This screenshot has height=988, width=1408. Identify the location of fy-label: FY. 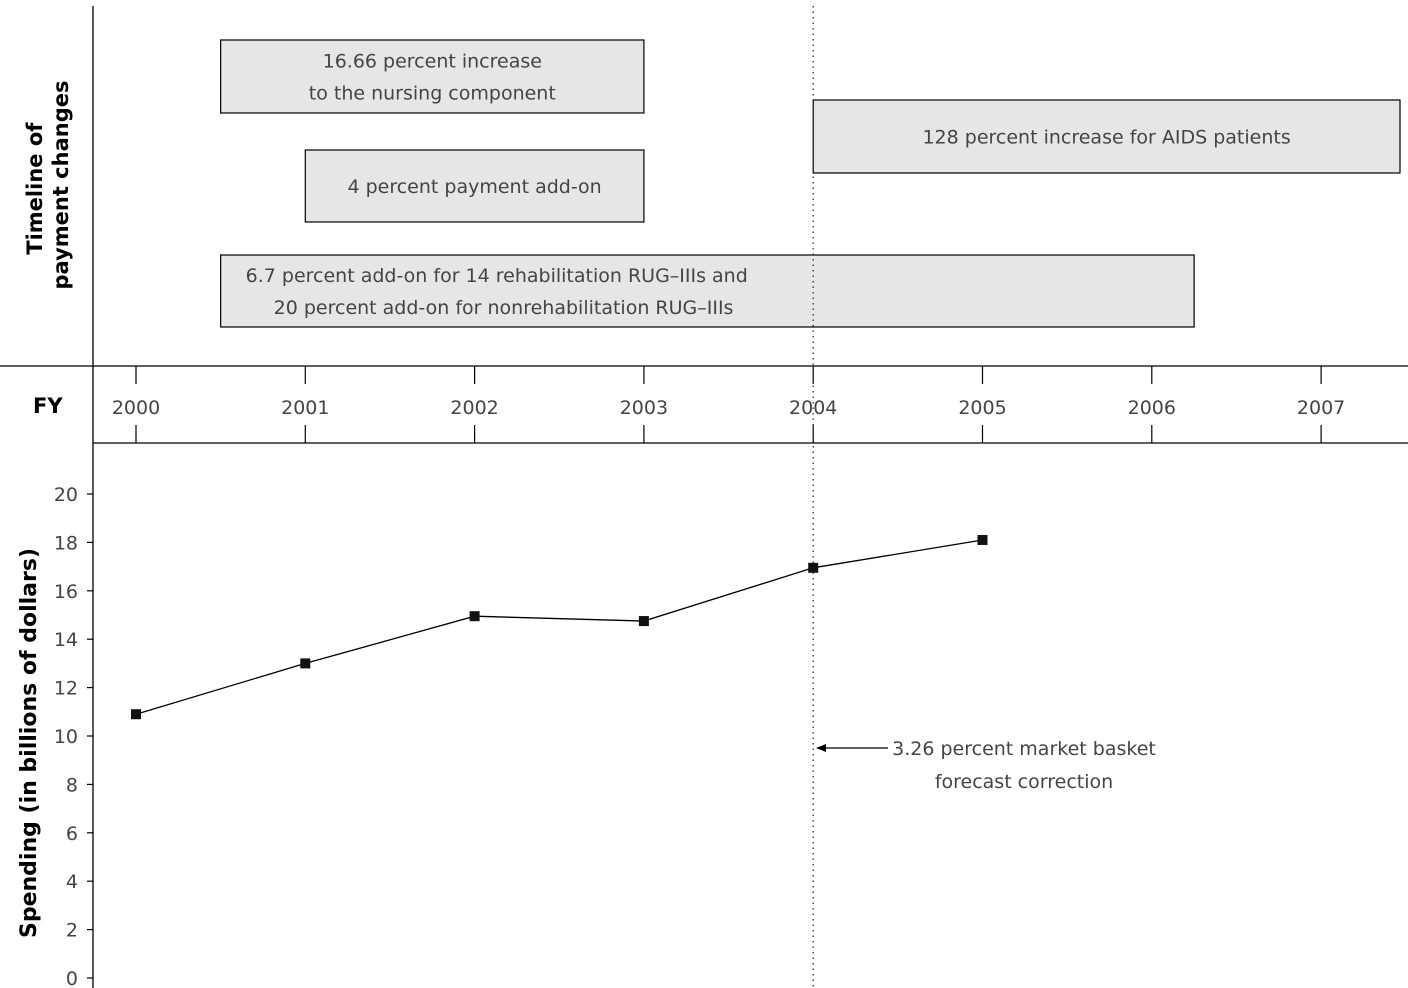
(48, 406).